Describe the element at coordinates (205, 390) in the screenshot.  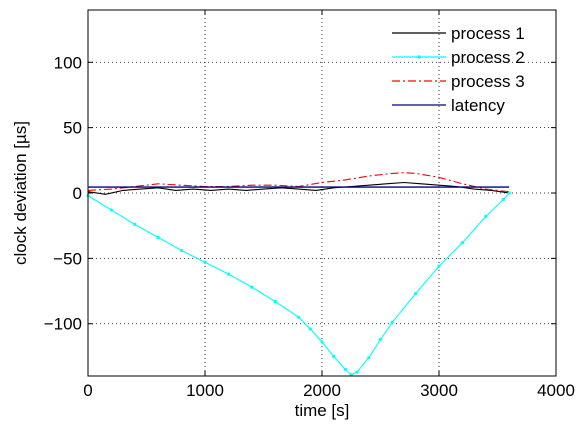
I see `x-tick-label: 1000` at that location.